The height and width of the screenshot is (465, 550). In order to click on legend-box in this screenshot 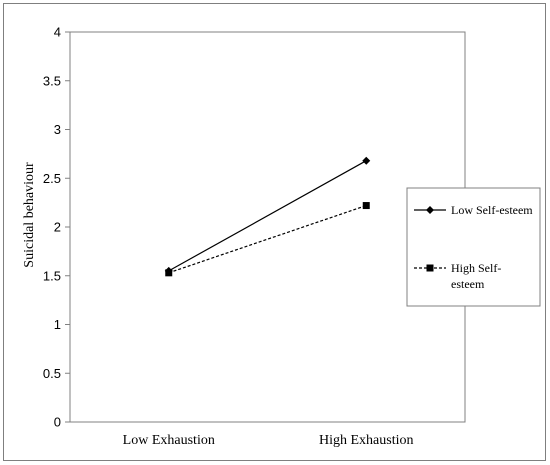, I will do `click(473, 247)`.